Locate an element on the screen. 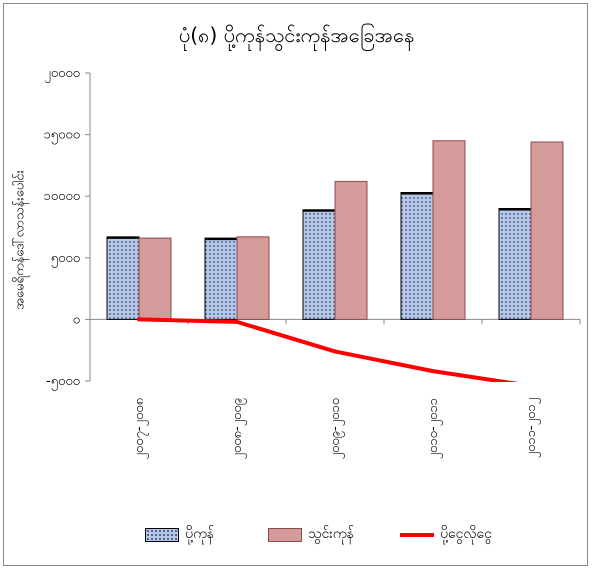  y-tick-label: ၅၀၀၀ is located at coordinates (65, 259).